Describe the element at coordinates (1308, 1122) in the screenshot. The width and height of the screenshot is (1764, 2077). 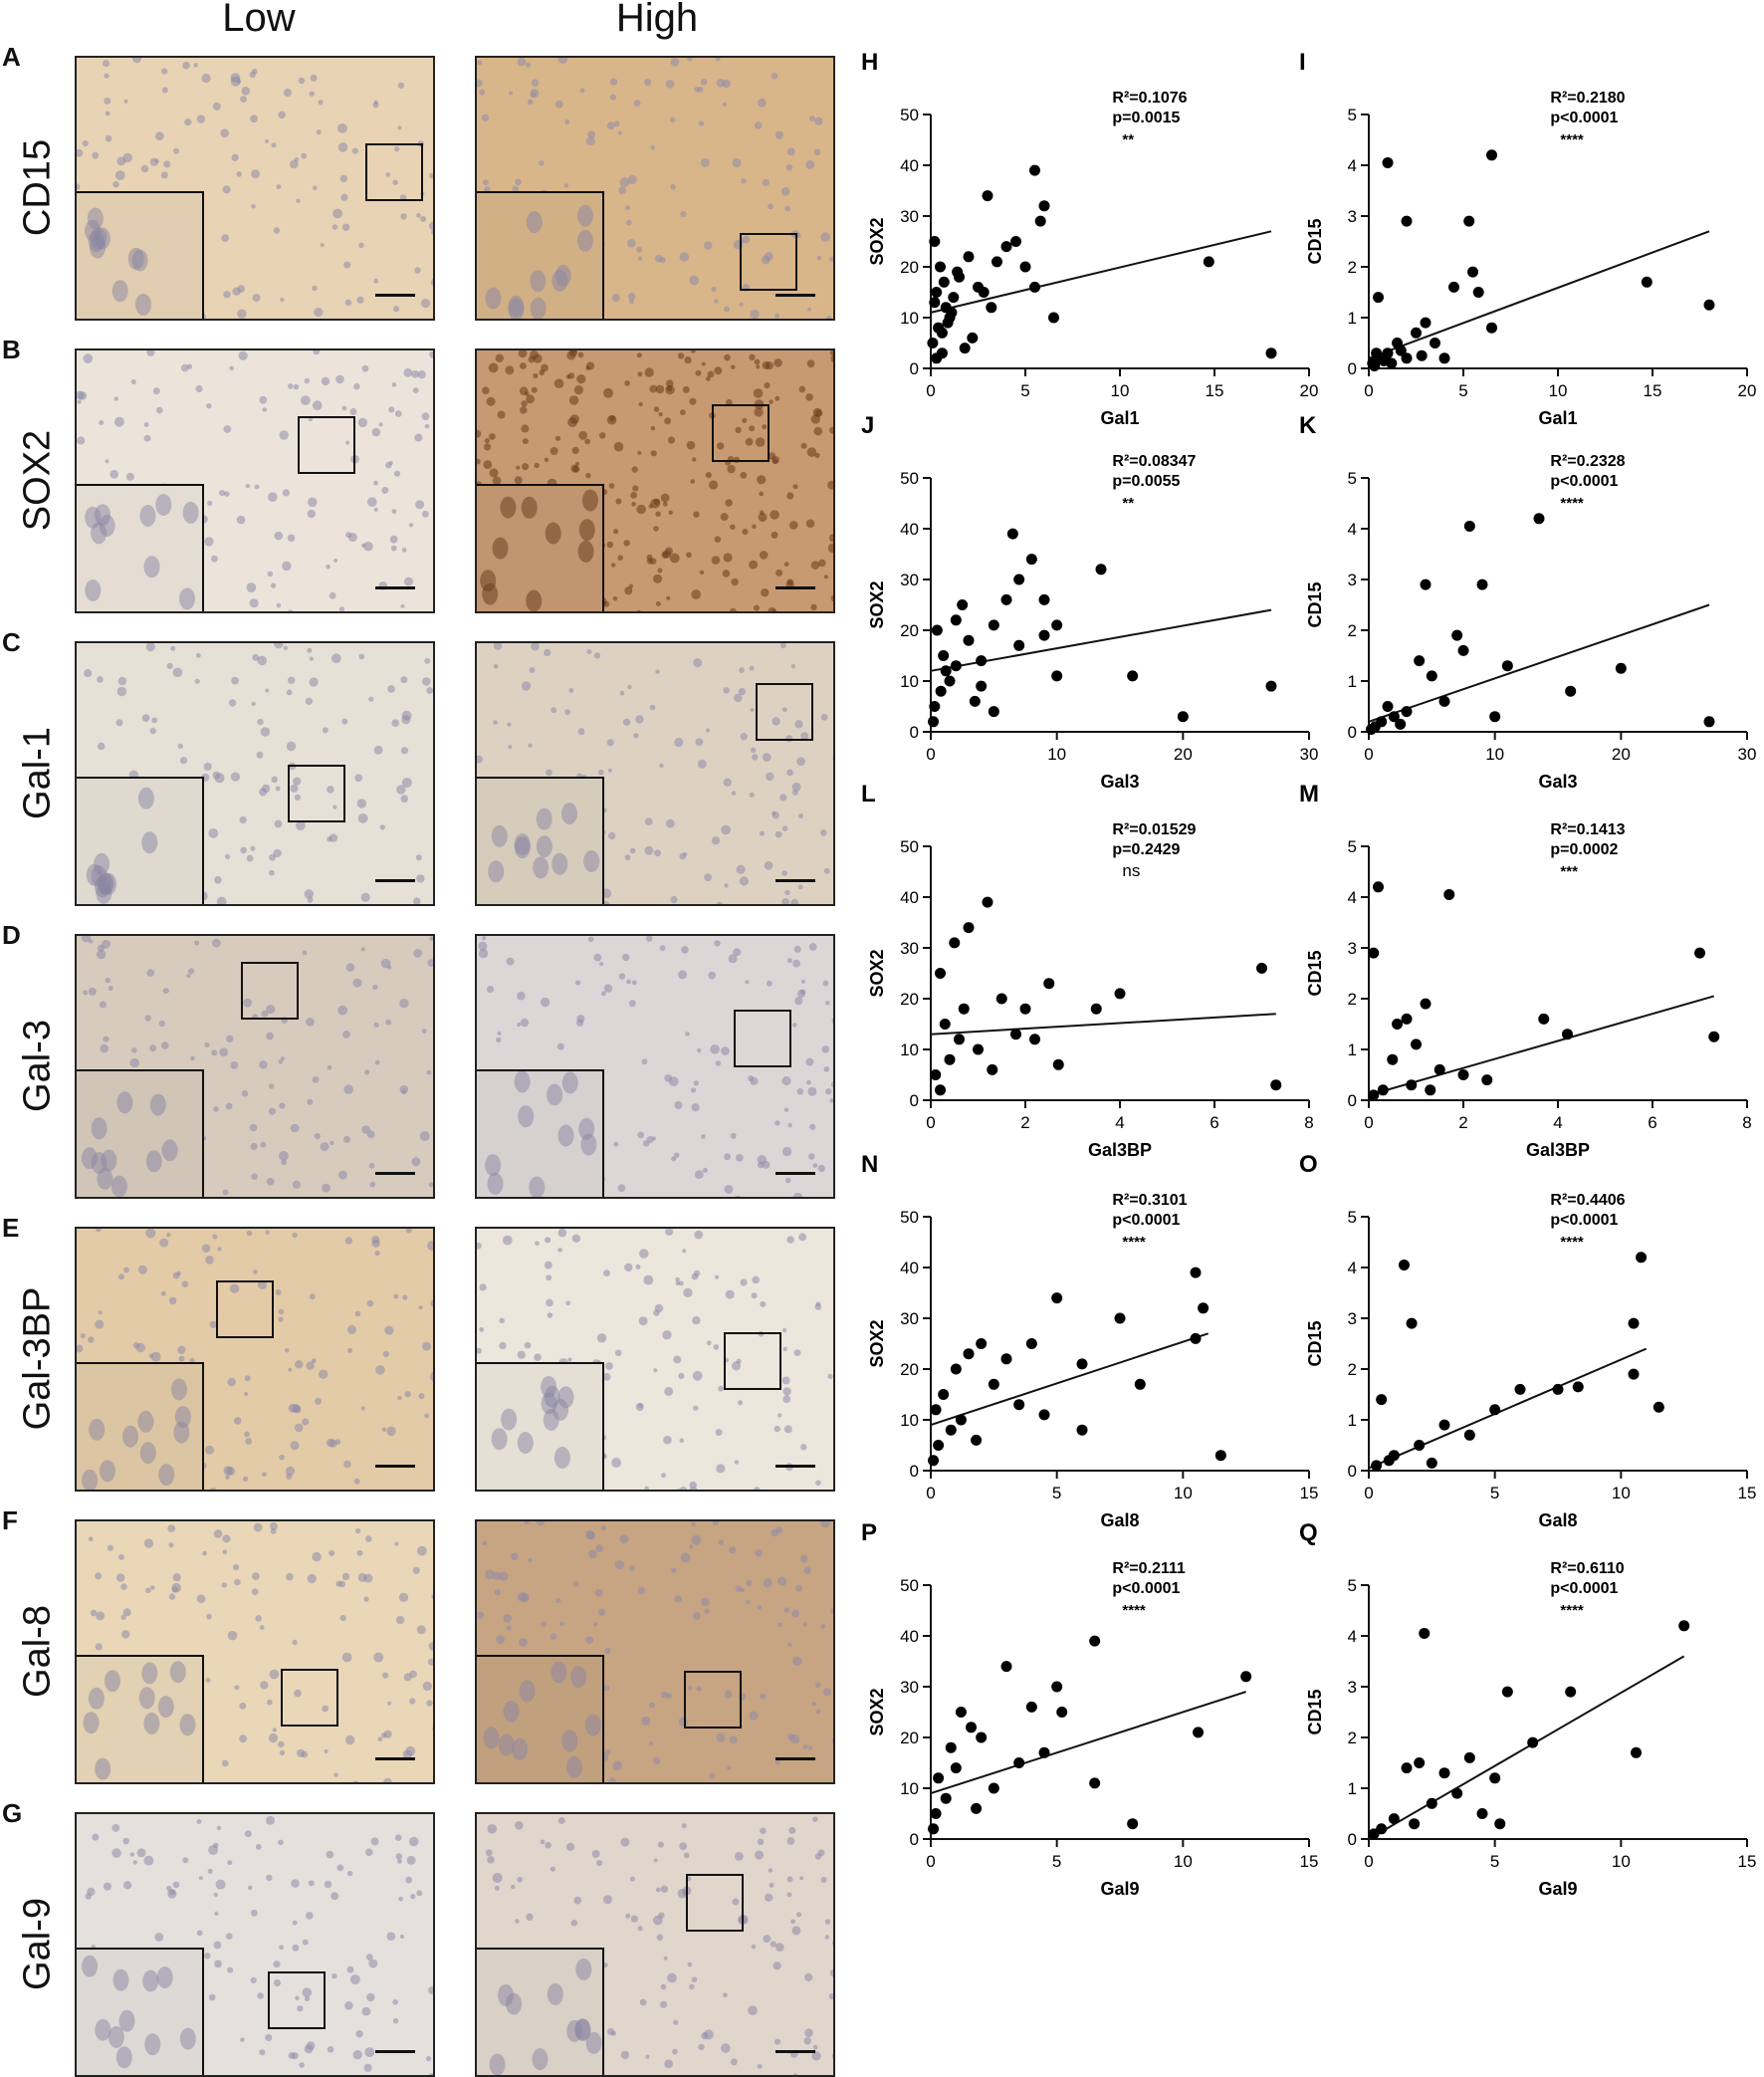
I see `x-tick-label: 8` at that location.